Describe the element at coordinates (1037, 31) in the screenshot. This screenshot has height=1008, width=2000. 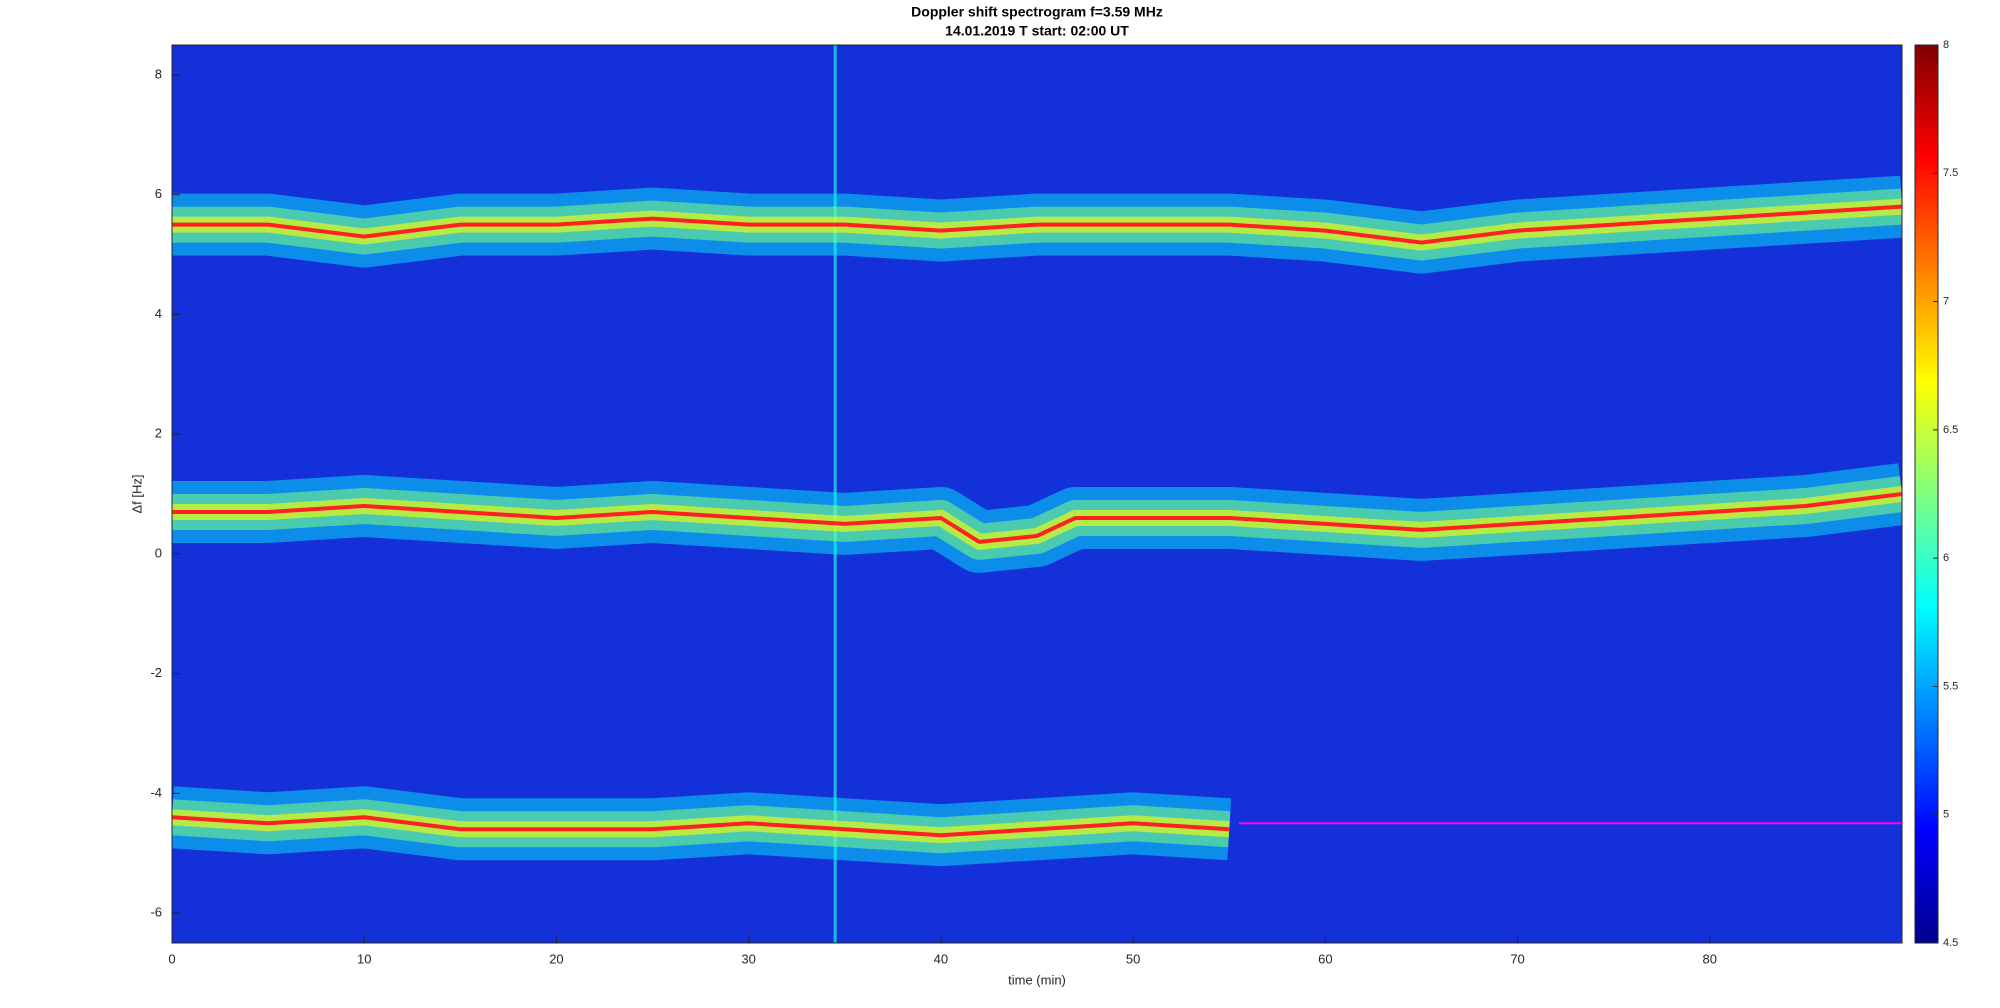
I see `chart-subtitle: 14.01.2019 T start: 02:00 UT` at that location.